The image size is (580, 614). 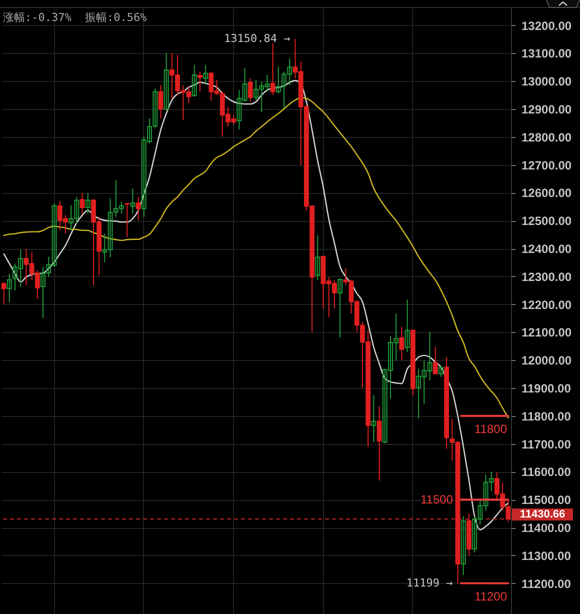 What do you see at coordinates (547, 193) in the screenshot?
I see `y-tick-label: 12600.00` at bounding box center [547, 193].